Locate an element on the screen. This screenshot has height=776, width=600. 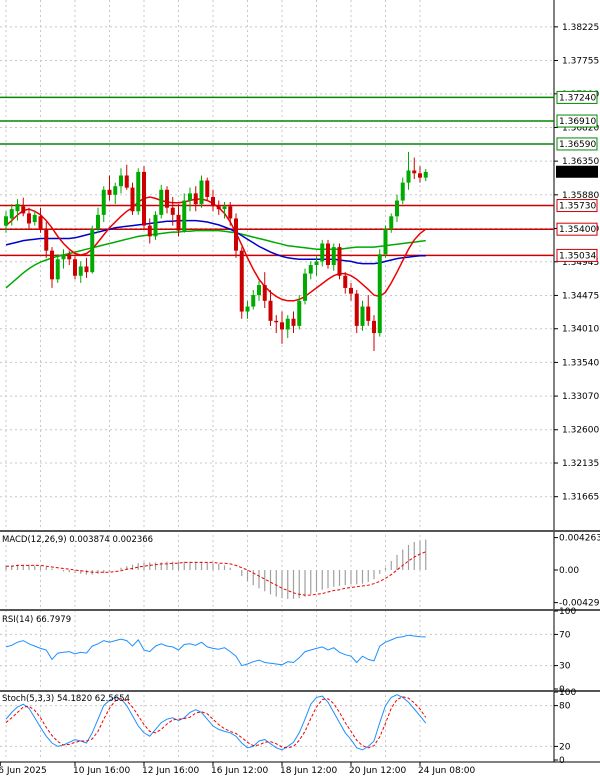
support-label: 1.35034 is located at coordinates (577, 256).